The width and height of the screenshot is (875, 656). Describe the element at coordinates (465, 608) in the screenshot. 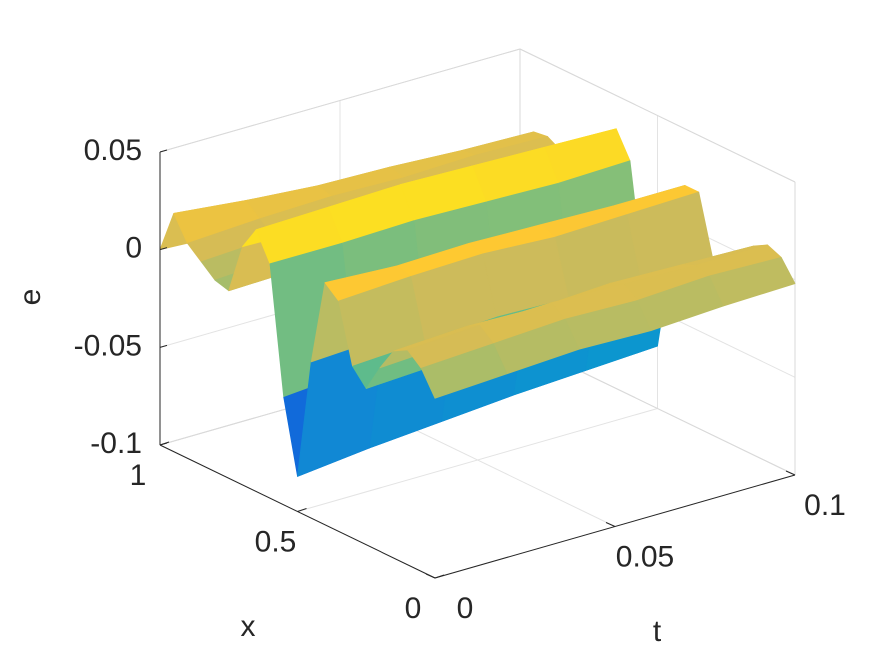

I see `y-tick-label: 0` at that location.